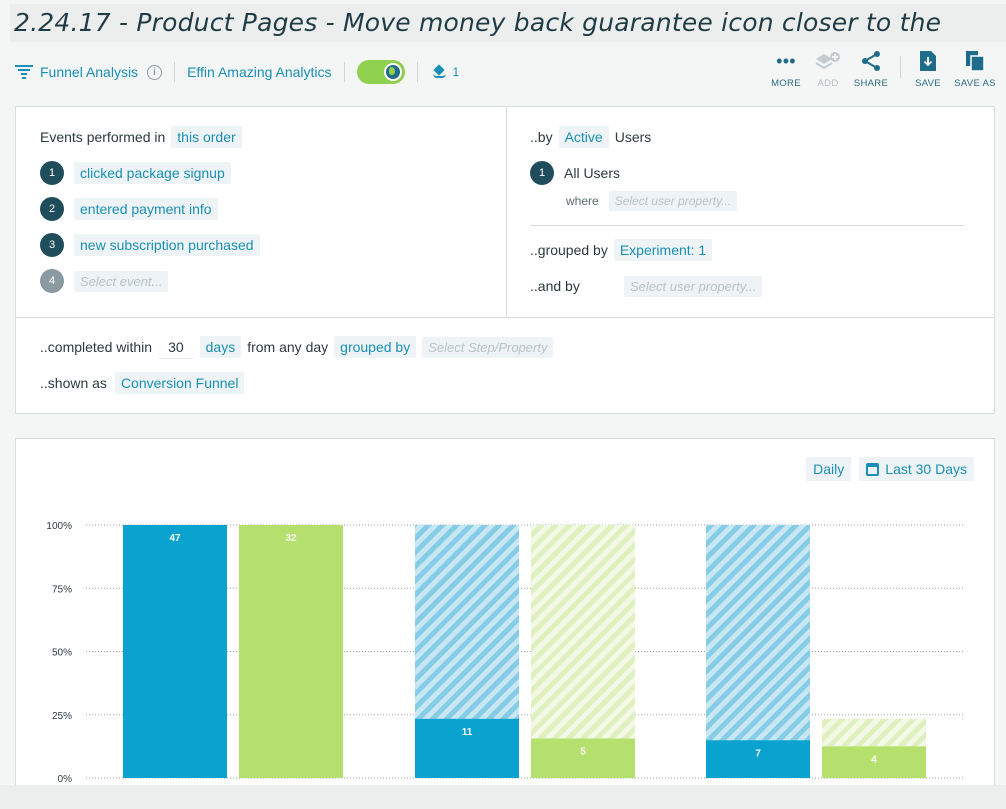 This screenshot has width=1006, height=809. What do you see at coordinates (926, 469) in the screenshot?
I see `date-range-label: Last 30 Days` at bounding box center [926, 469].